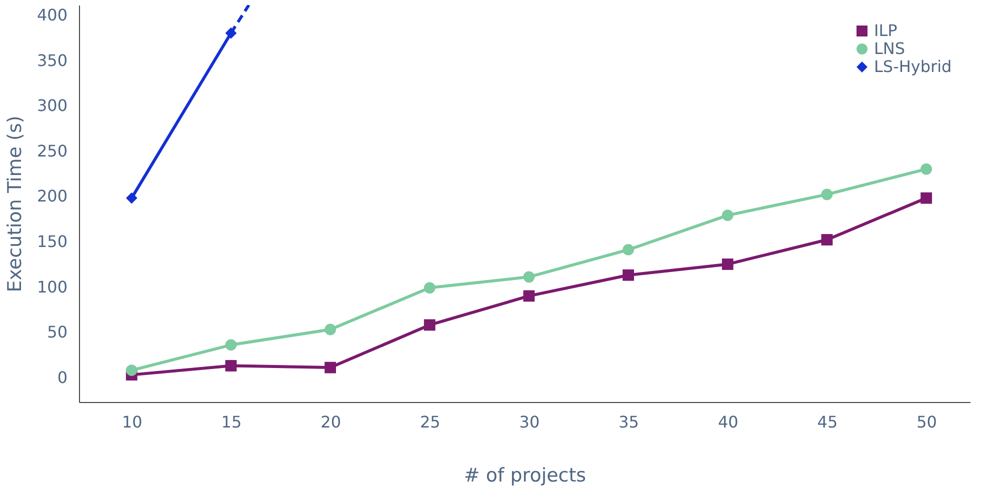 This screenshot has height=502, width=987. Describe the element at coordinates (525, 475) in the screenshot. I see `x-axis-title: # of projects` at that location.